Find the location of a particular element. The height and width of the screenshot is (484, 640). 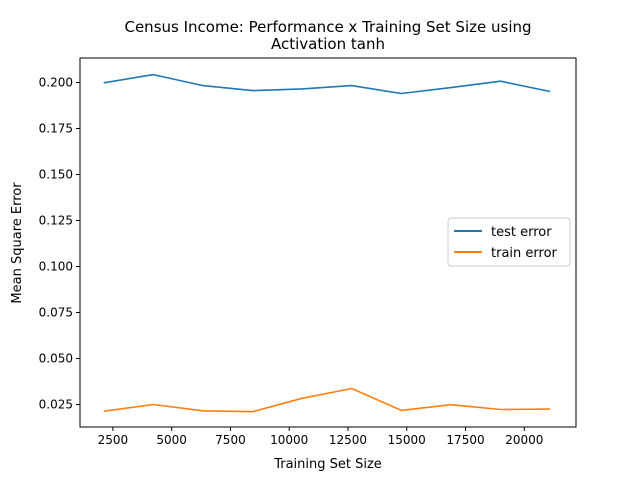

x-tick-label: 5000 is located at coordinates (171, 440).